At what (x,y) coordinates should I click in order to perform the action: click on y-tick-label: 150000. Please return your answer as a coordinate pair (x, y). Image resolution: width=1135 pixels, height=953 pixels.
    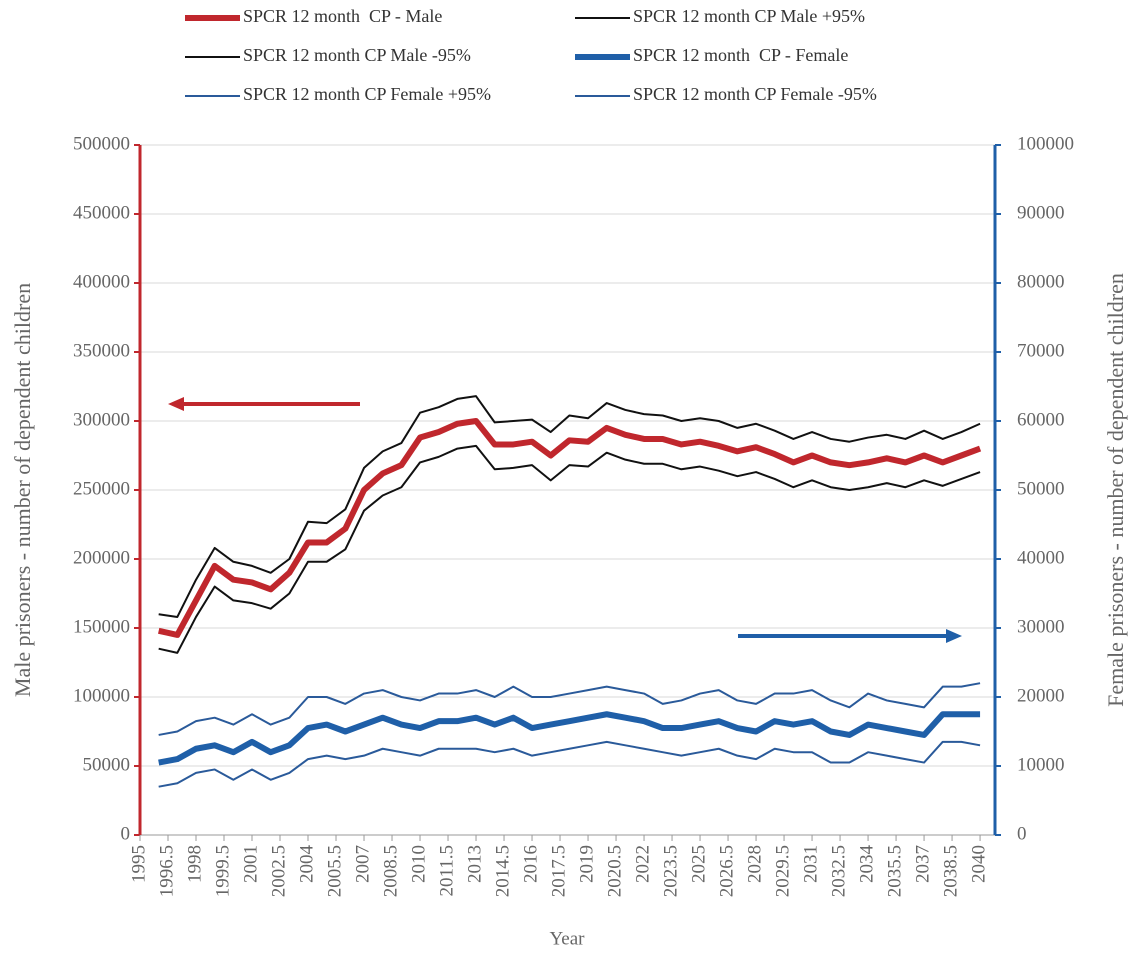
    Looking at the image, I should click on (101, 626).